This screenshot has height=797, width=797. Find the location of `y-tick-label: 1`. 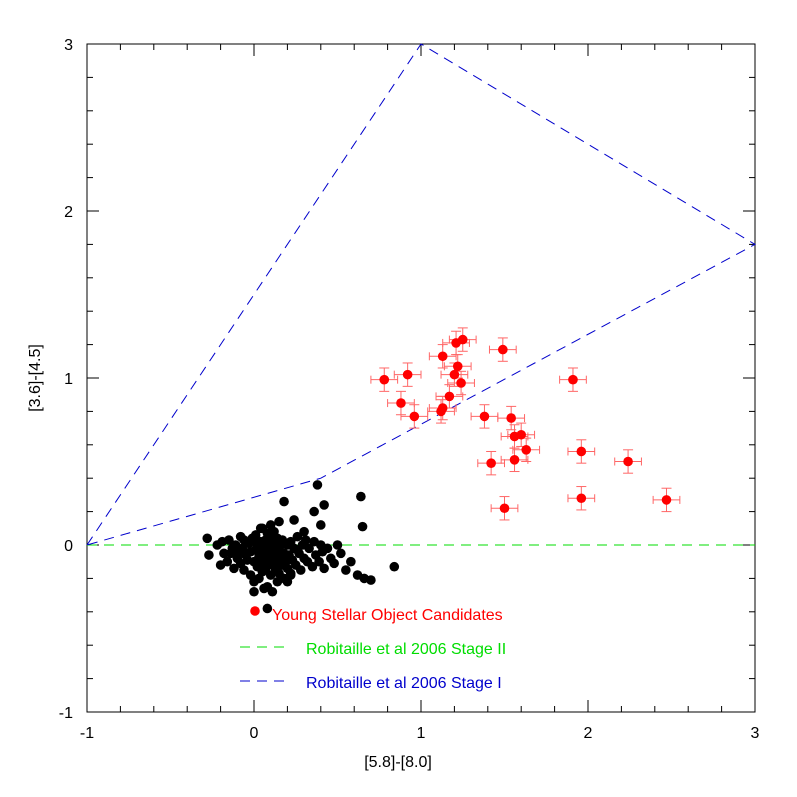

y-tick-label: 1 is located at coordinates (68, 379).